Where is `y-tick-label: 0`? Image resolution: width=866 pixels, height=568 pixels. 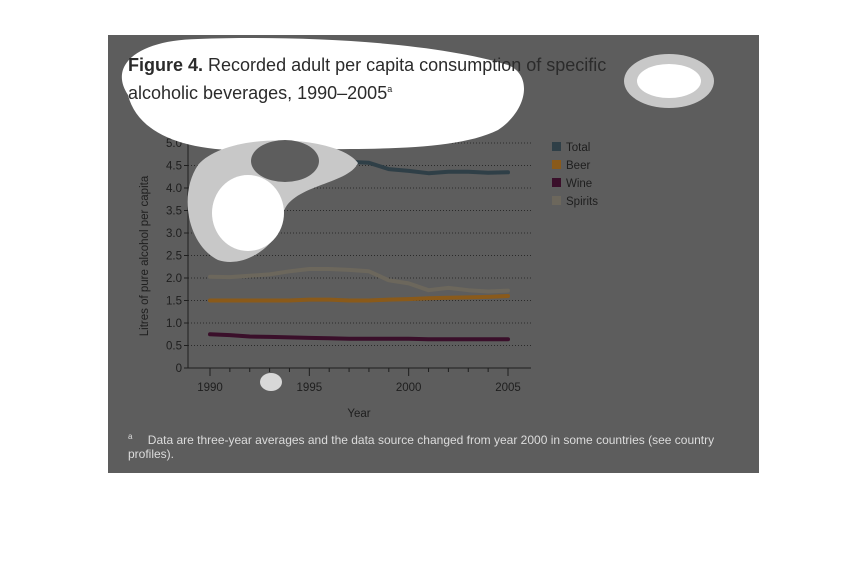 y-tick-label: 0 is located at coordinates (179, 369).